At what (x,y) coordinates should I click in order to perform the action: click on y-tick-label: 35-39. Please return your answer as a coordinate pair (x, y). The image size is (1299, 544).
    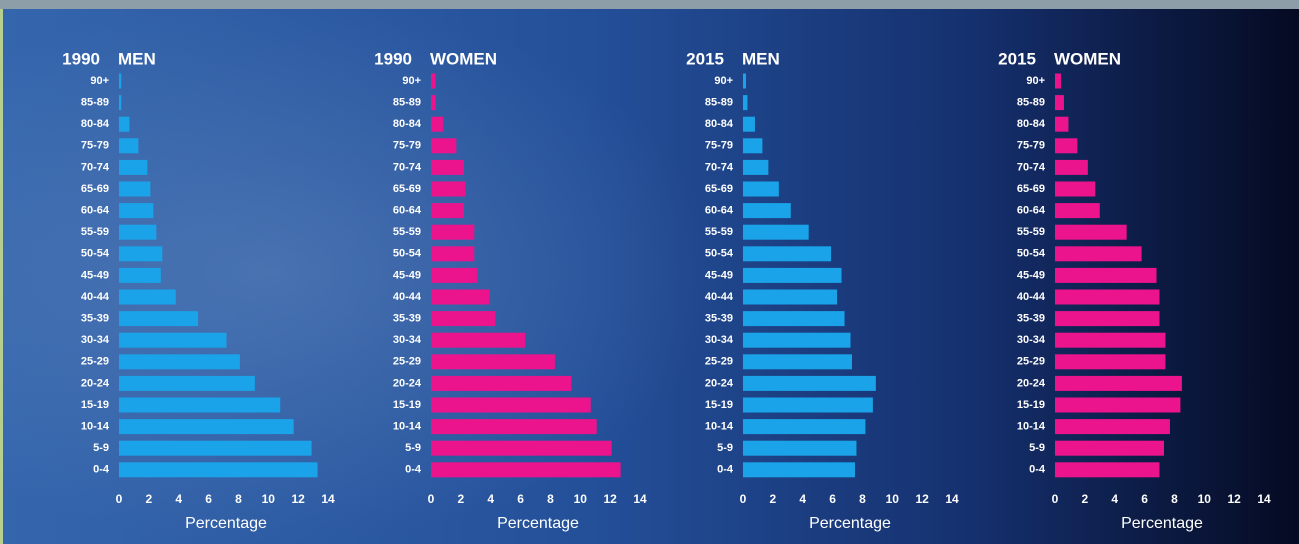
    Looking at the image, I should click on (1031, 319).